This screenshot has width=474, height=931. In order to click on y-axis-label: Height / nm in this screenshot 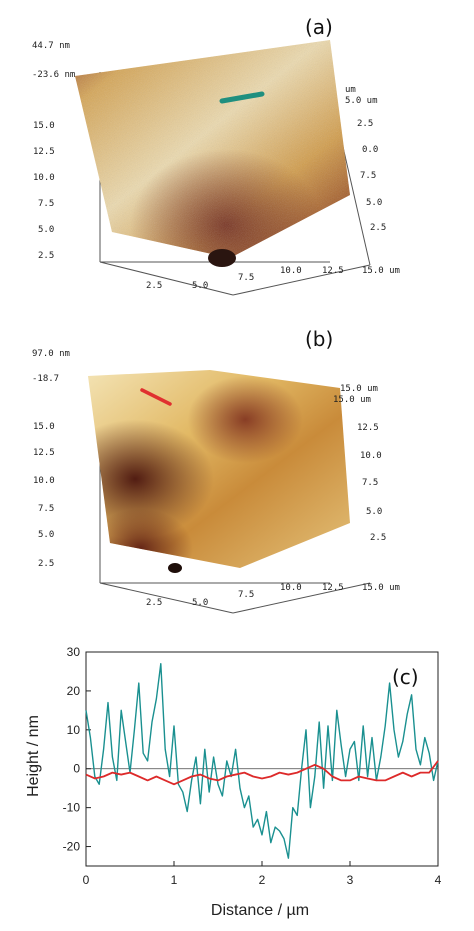, I will do `click(33, 756)`.